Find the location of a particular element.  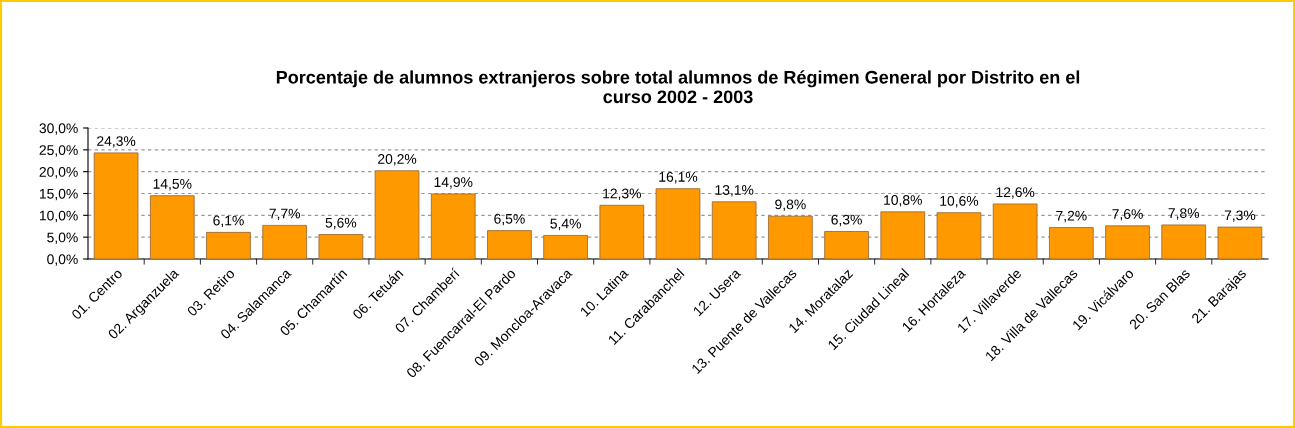

y-tick-label: 5,0% is located at coordinates (62, 238).